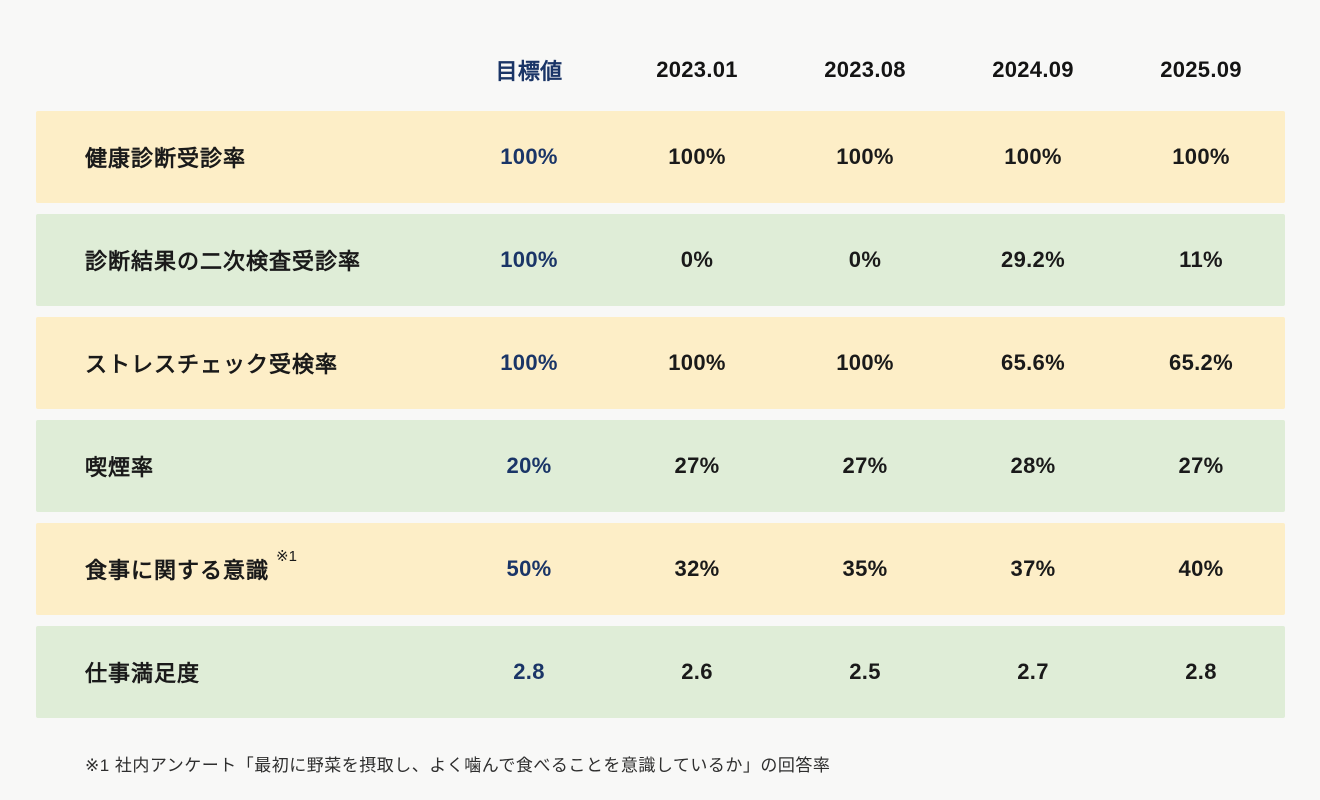  Describe the element at coordinates (1201, 362) in the screenshot. I see `value-cell: 65.2%` at that location.